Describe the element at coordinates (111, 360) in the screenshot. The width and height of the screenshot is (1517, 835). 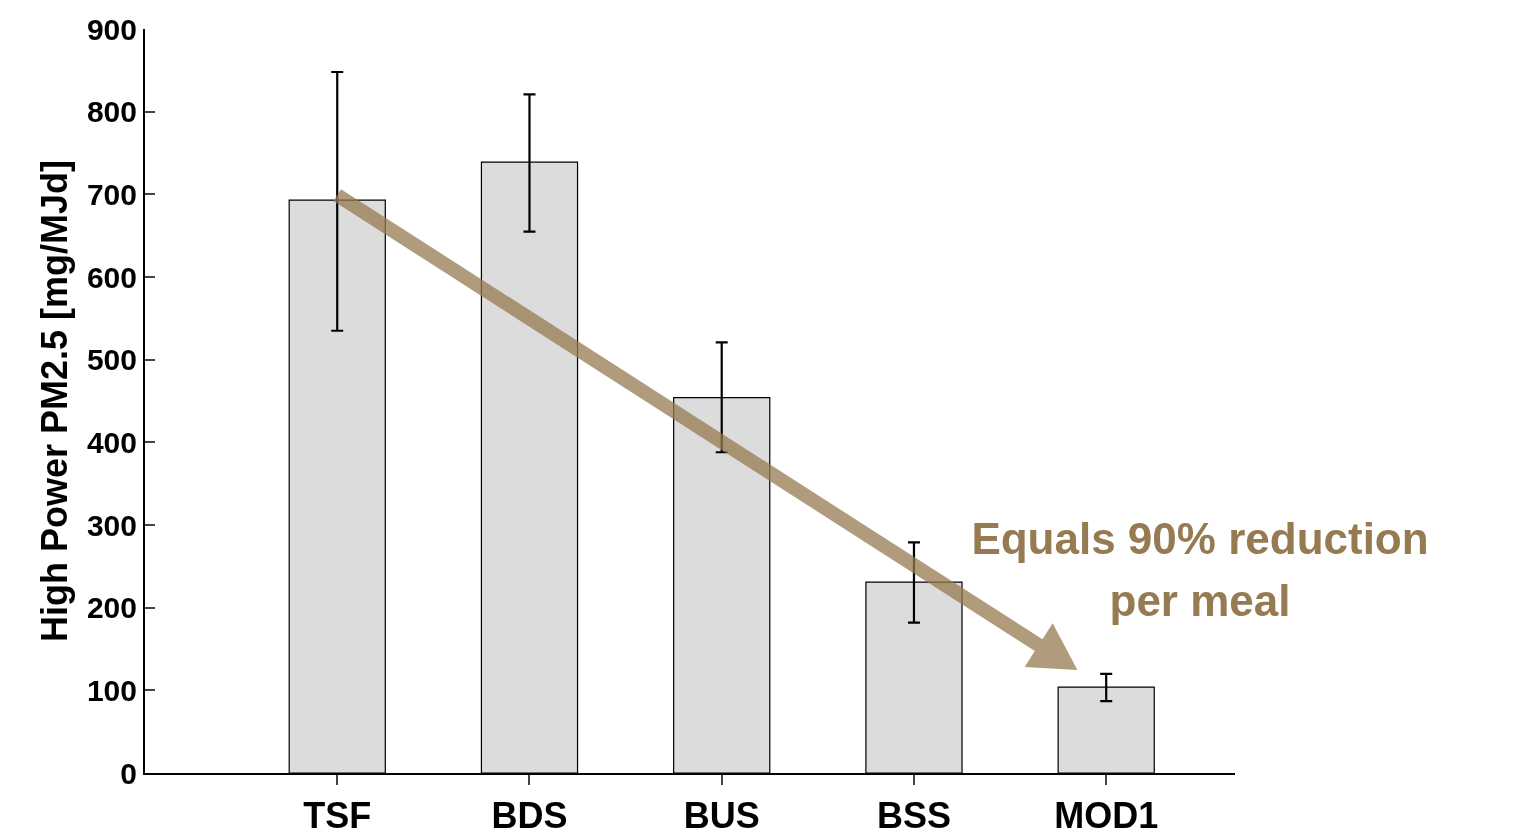
I see `y-tick-label: 500` at that location.